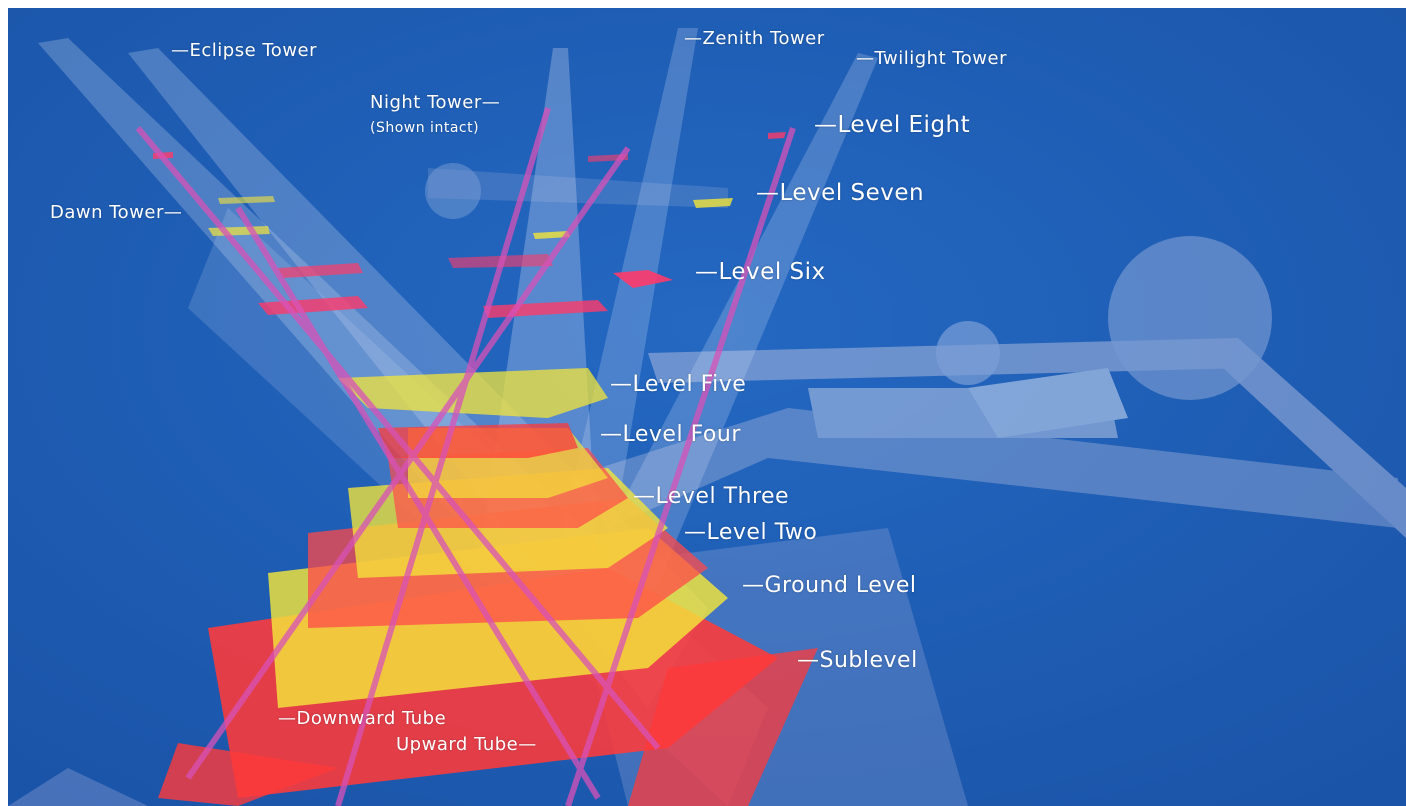 The width and height of the screenshot is (1406, 806). Describe the element at coordinates (751, 532) in the screenshot. I see `label-level-two: —Level Two` at that location.